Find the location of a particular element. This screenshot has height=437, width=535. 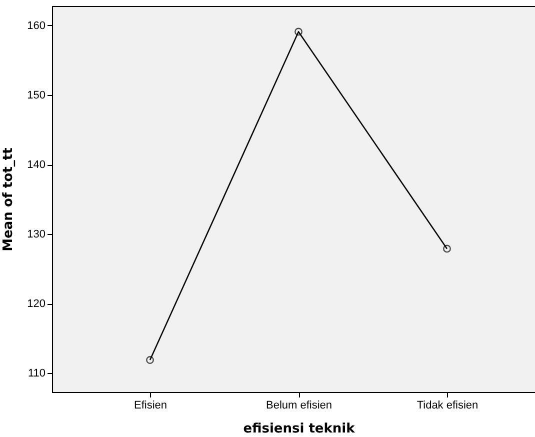

y-tick-label: 140 is located at coordinates (36, 165).